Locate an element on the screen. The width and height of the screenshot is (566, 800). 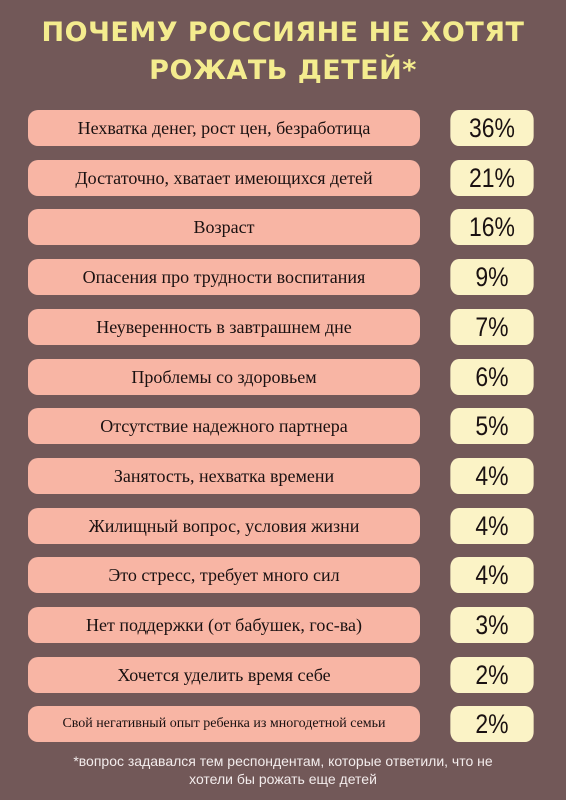
reason-label: Нехватка денег, рост цен, безработица is located at coordinates (224, 128).